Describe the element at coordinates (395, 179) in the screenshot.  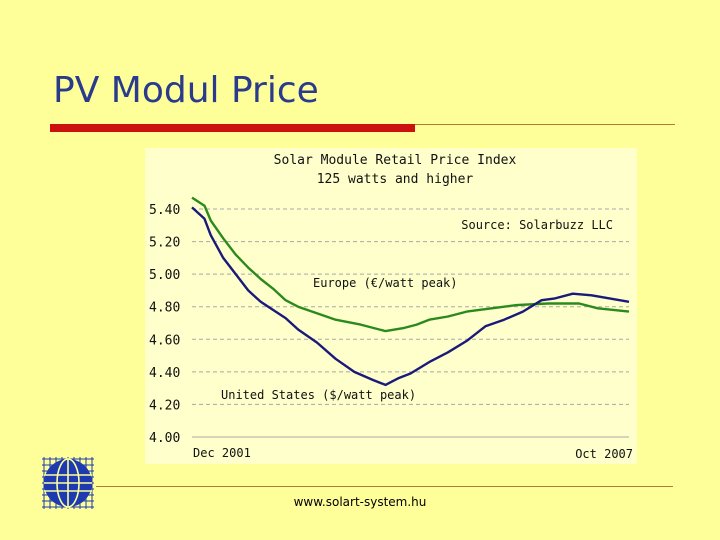
I see `chart-subtitle: 125 watts and higher` at that location.